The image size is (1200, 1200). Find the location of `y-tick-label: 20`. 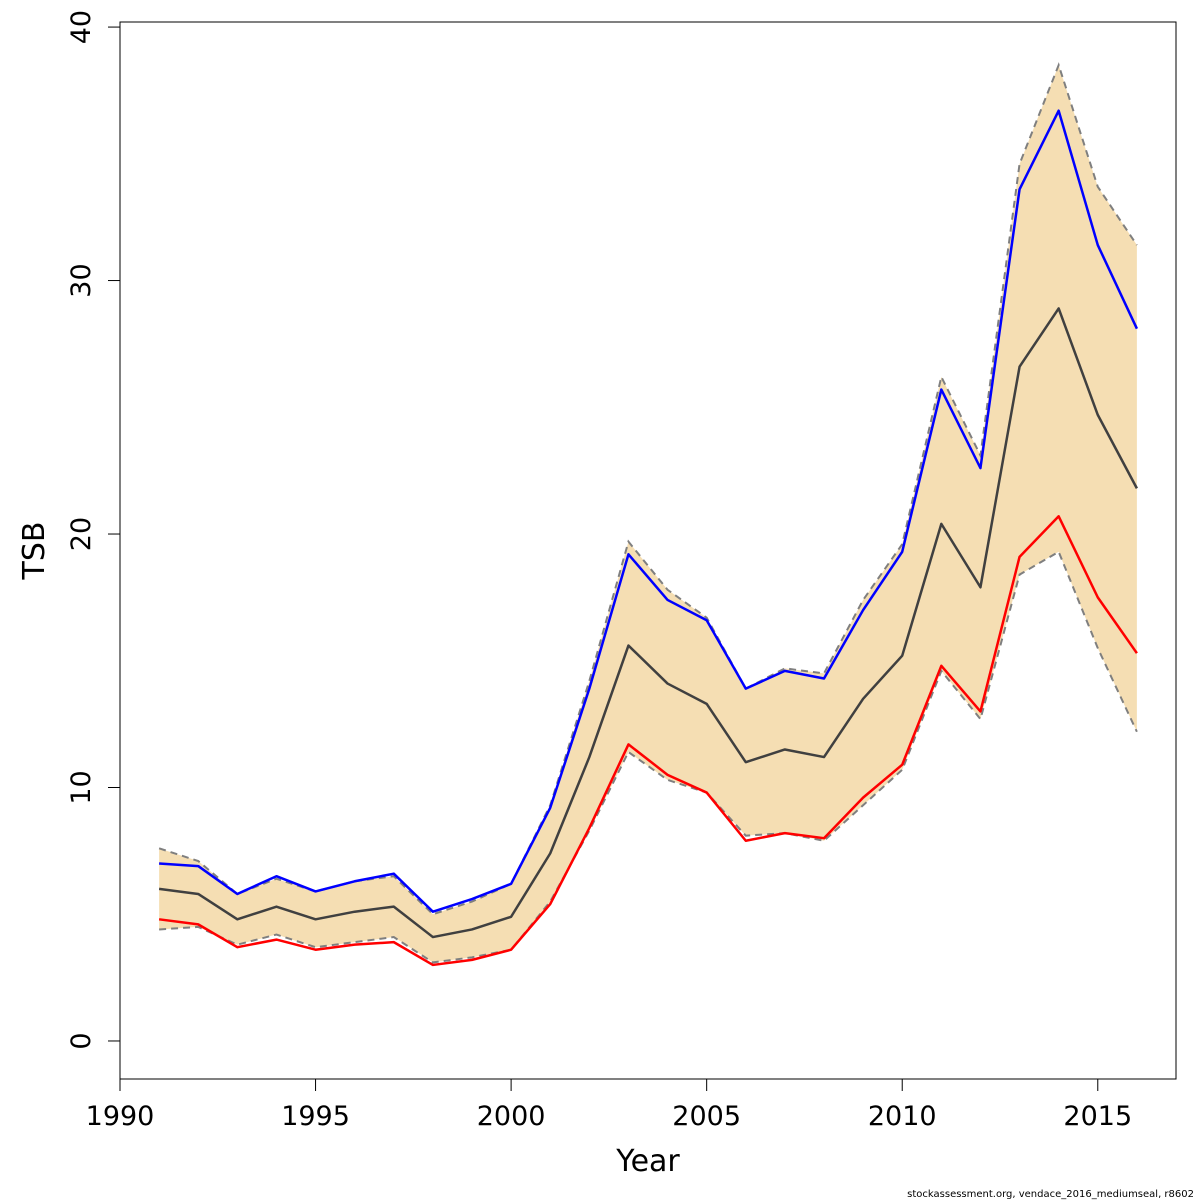

y-tick-label: 20 is located at coordinates (81, 534).